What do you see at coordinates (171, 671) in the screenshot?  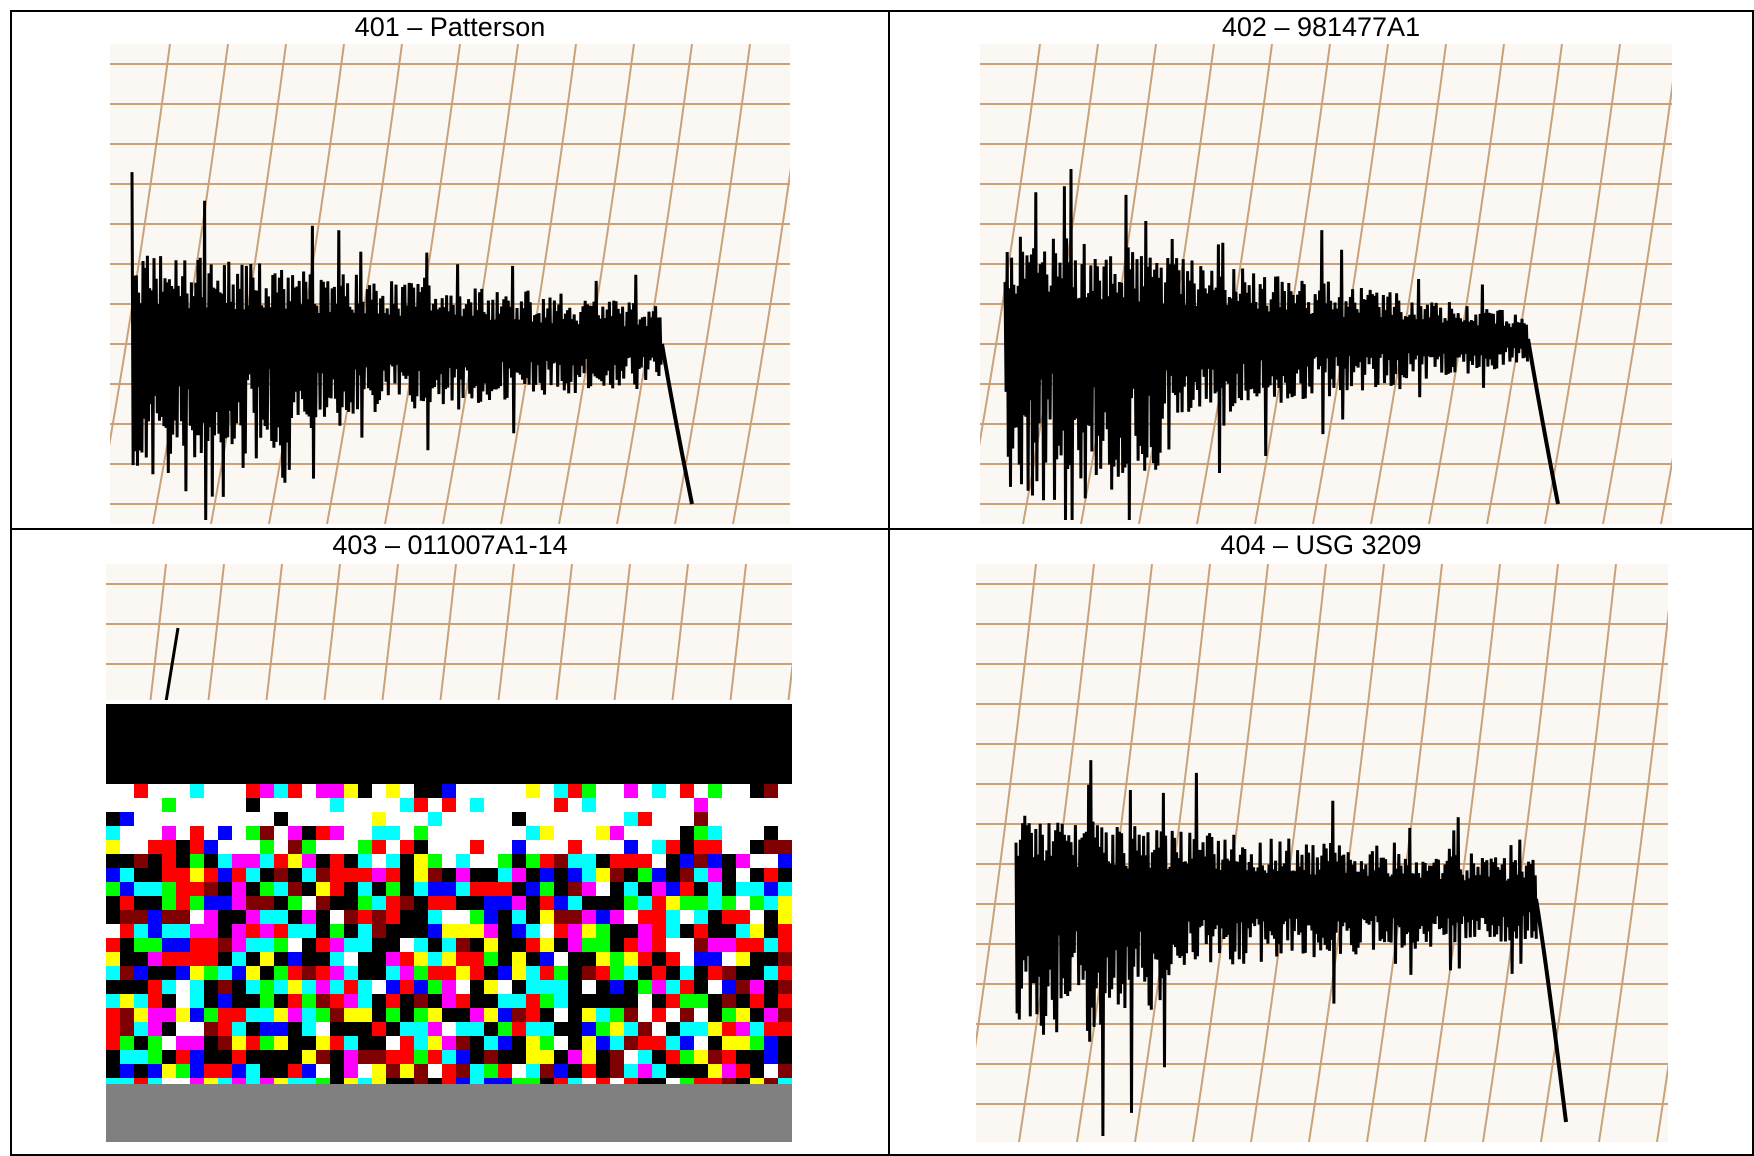 I see `trace` at bounding box center [171, 671].